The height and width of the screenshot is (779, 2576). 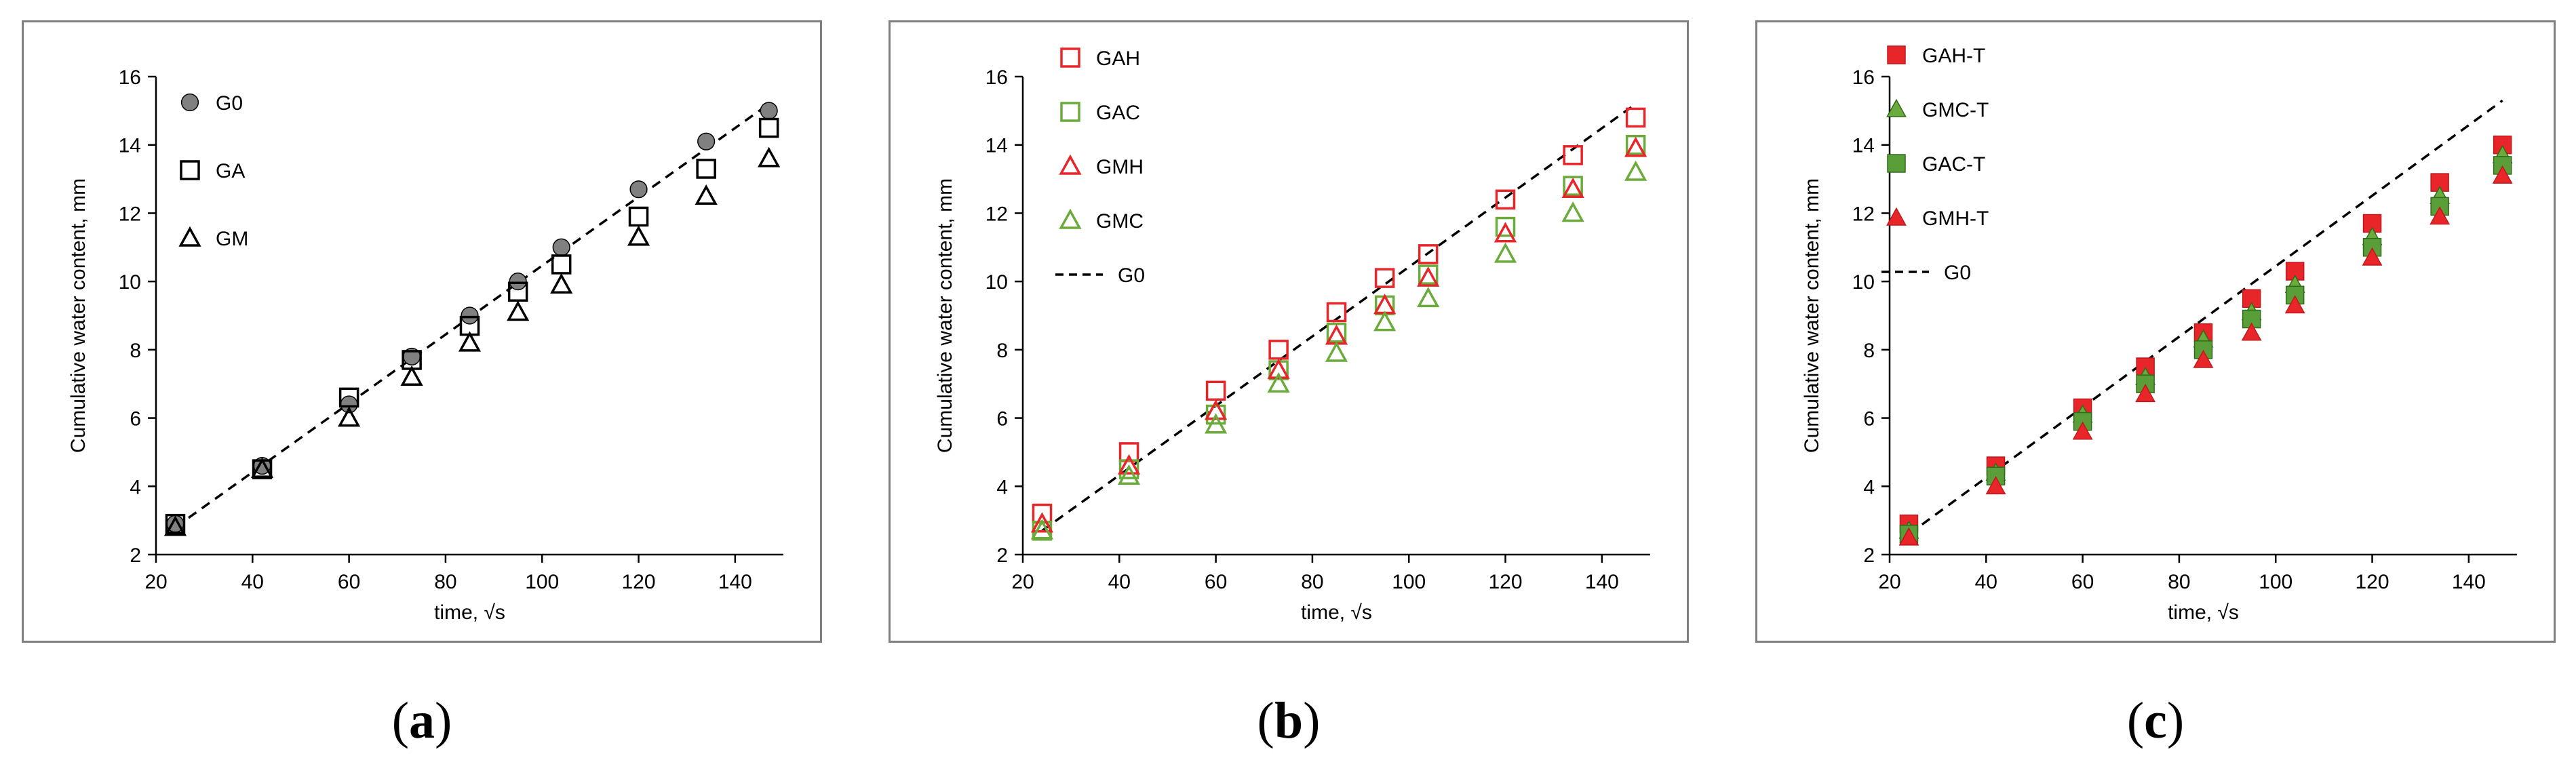 What do you see at coordinates (1118, 58) in the screenshot?
I see `legend-label-gah: GAH` at bounding box center [1118, 58].